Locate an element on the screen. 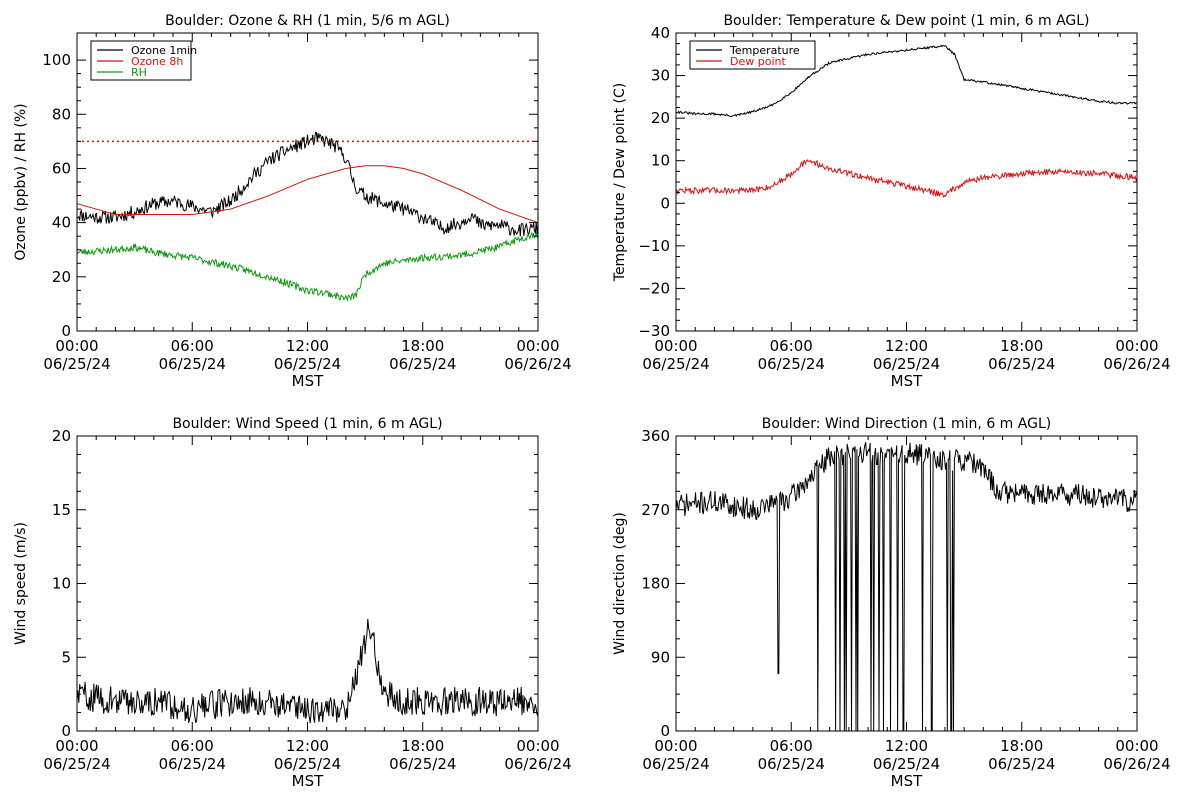 The width and height of the screenshot is (1200, 800). y-tick-label: 270 is located at coordinates (655, 510).